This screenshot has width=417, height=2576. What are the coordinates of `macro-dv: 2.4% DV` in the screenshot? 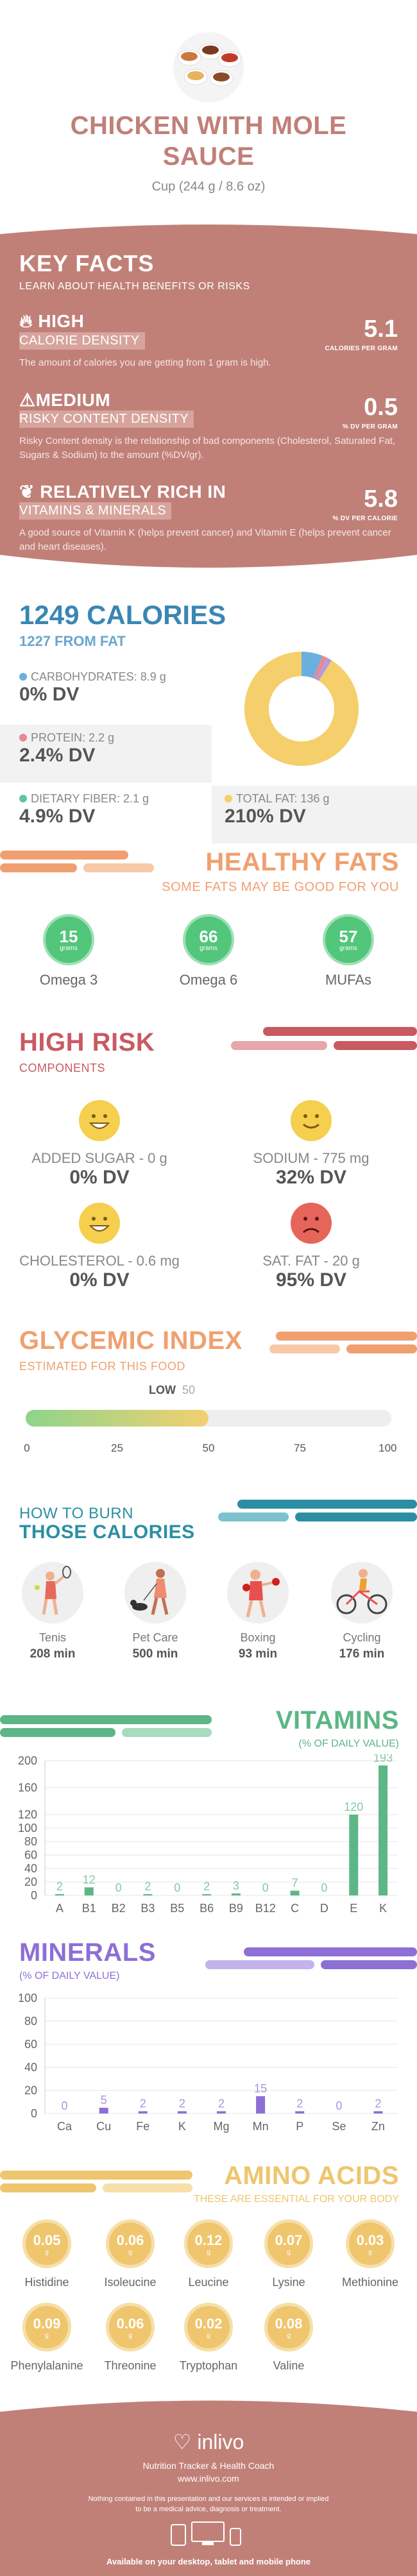 It's located at (57, 755).